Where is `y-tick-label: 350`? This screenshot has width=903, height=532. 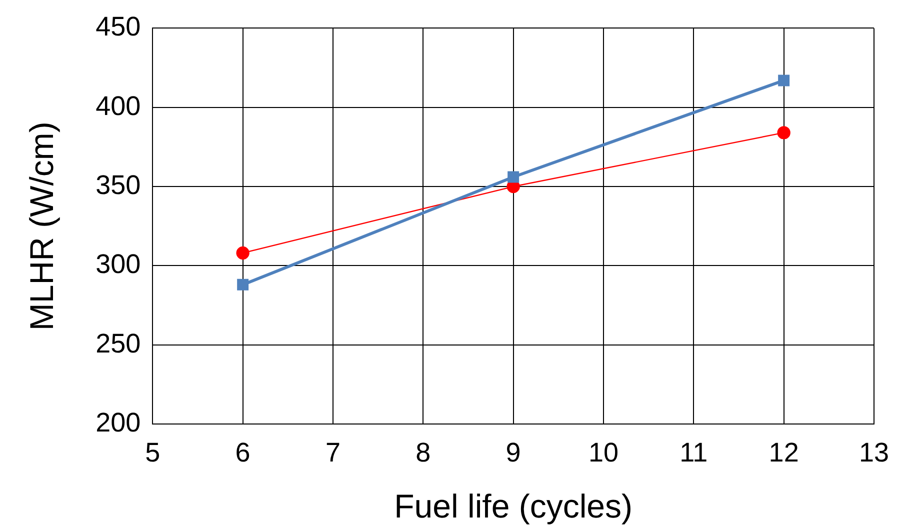
y-tick-label: 350 is located at coordinates (118, 185).